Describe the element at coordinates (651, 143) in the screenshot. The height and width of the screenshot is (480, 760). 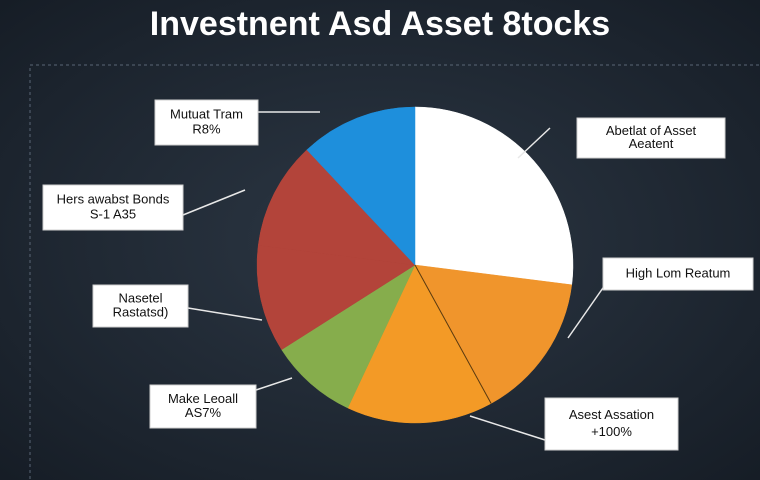
I see `callout-label: Aeatent` at that location.